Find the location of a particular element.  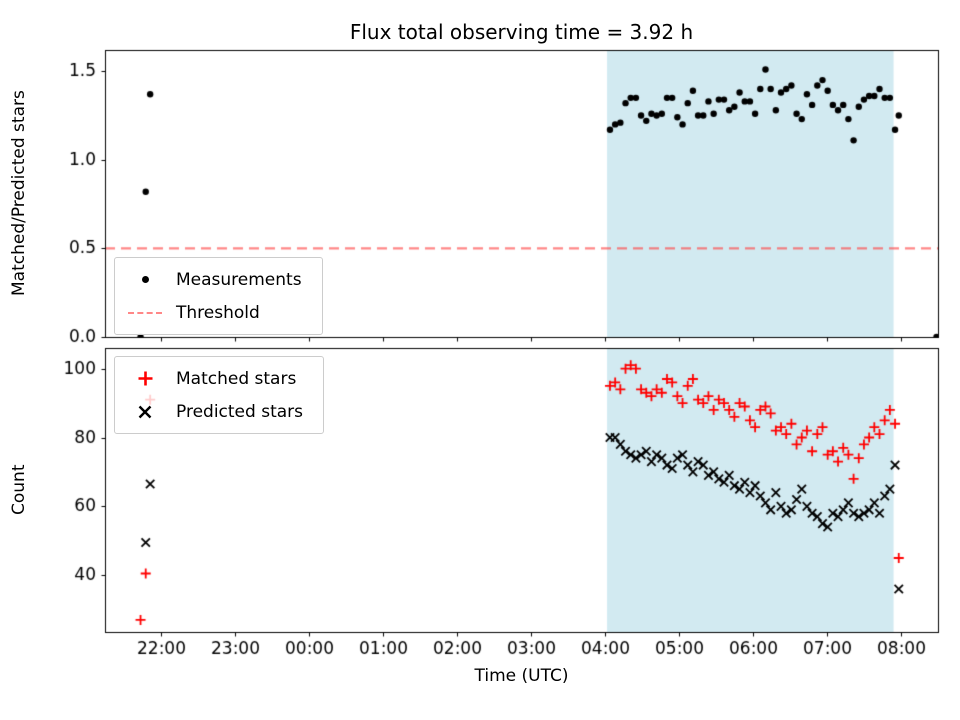

y-axis-label-count: Count is located at coordinates (19, 490).